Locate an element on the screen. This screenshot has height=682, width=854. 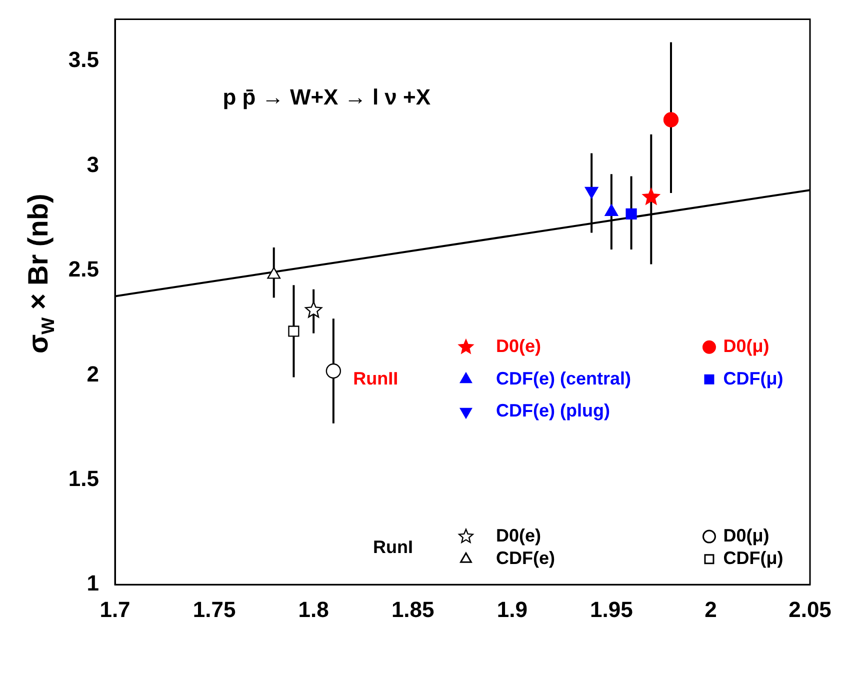
x-tick-label: 1.7 is located at coordinates (115, 609).